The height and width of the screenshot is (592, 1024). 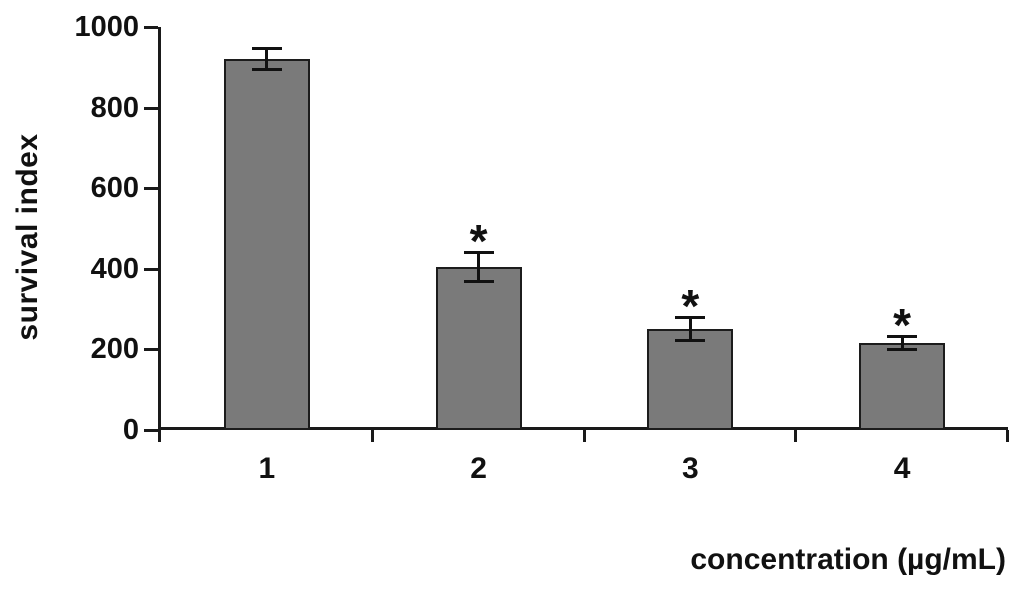 What do you see at coordinates (114, 107) in the screenshot?
I see `y-axis-tick-label: 800` at bounding box center [114, 107].